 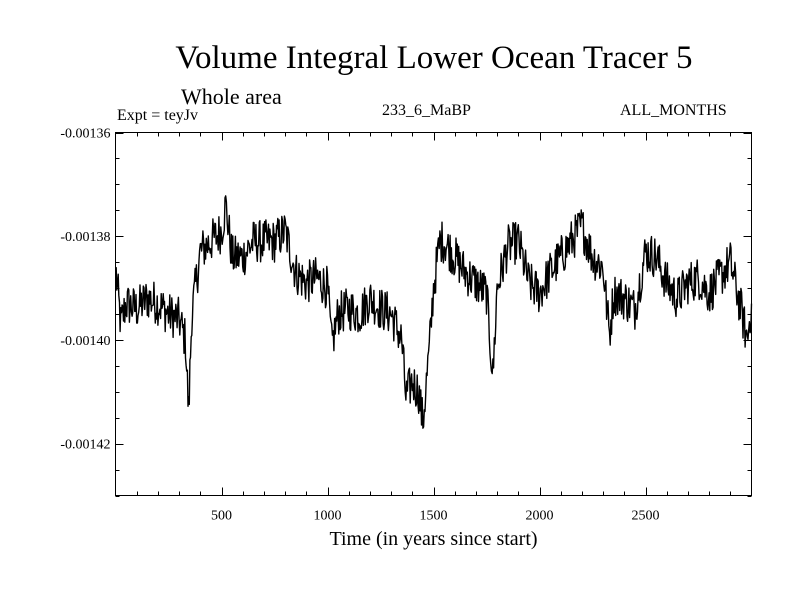 I want to click on chart-title: Volume Integral Lower Ocean Tracer 5, so click(x=434, y=58).